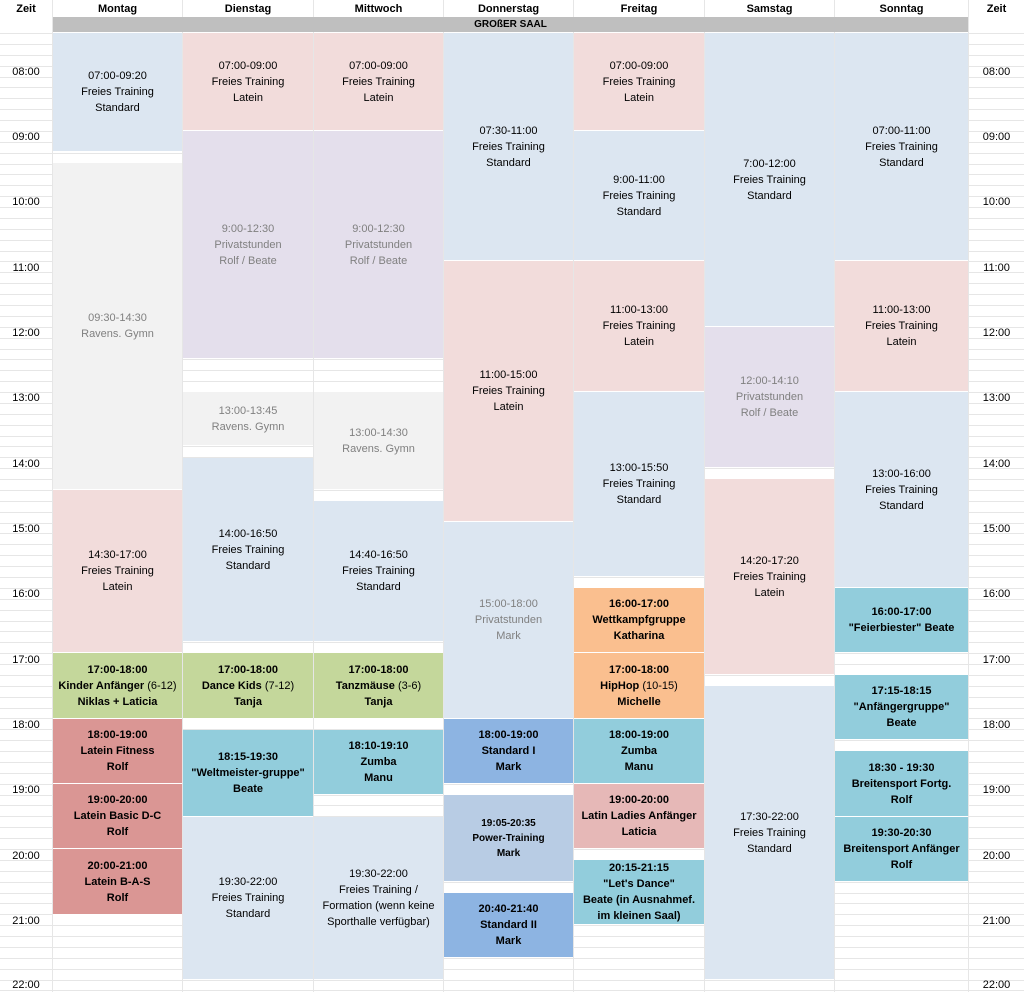 This screenshot has width=1024, height=992. Describe the element at coordinates (508, 604) in the screenshot. I see `event-time: 15:00-18:00` at that location.